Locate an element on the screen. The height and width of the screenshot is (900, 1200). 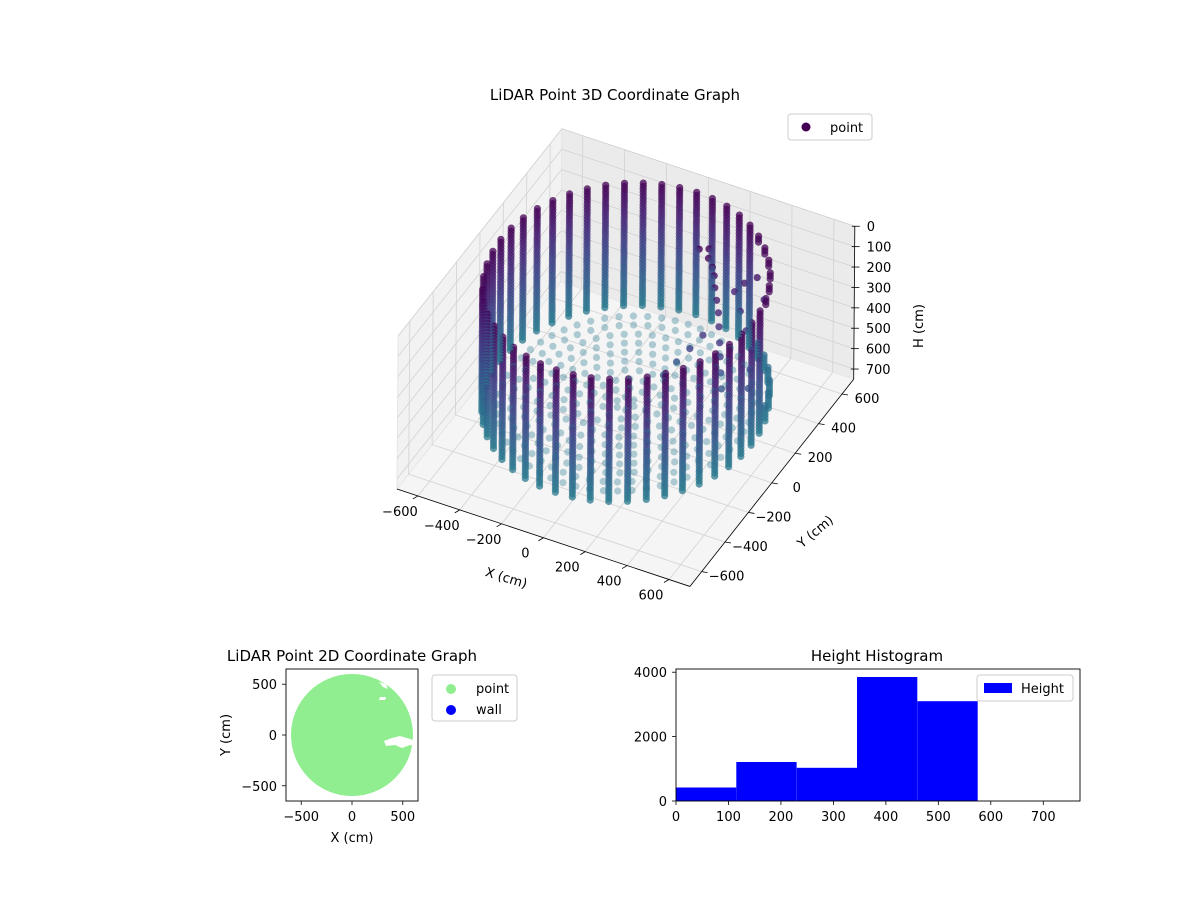
chart-3d-z-tick-label-4: 400 is located at coordinates (878, 309).